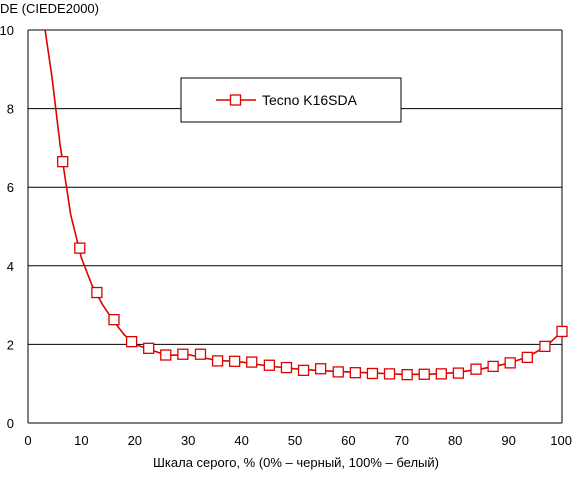  I want to click on x-tick-label: 100, so click(561, 440).